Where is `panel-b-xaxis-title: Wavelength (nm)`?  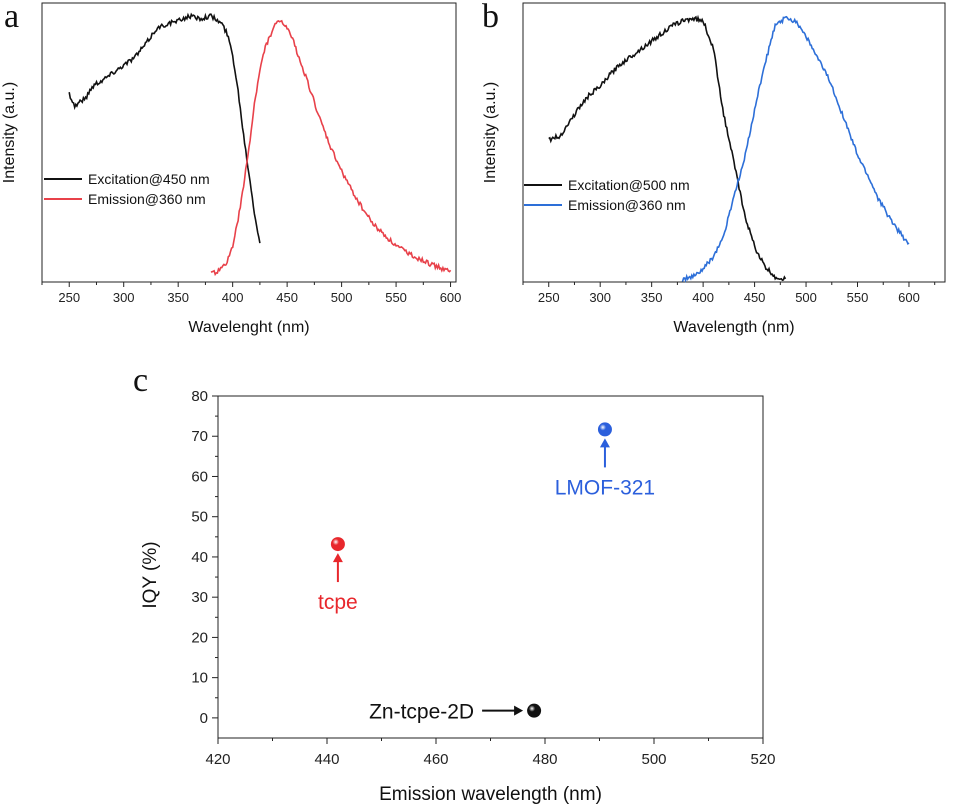
panel-b-xaxis-title: Wavelength (nm) is located at coordinates (733, 327).